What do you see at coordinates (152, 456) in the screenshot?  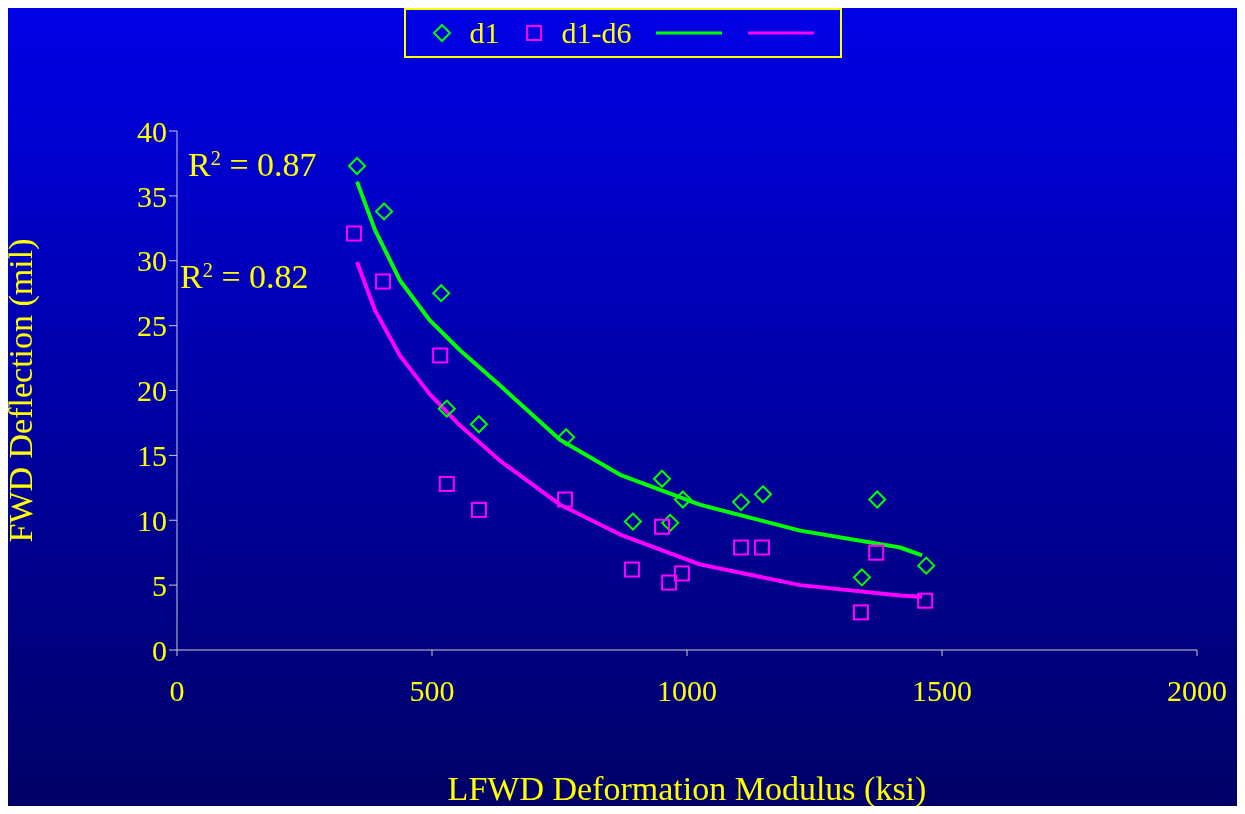 I see `y-tick-label: 15` at bounding box center [152, 456].